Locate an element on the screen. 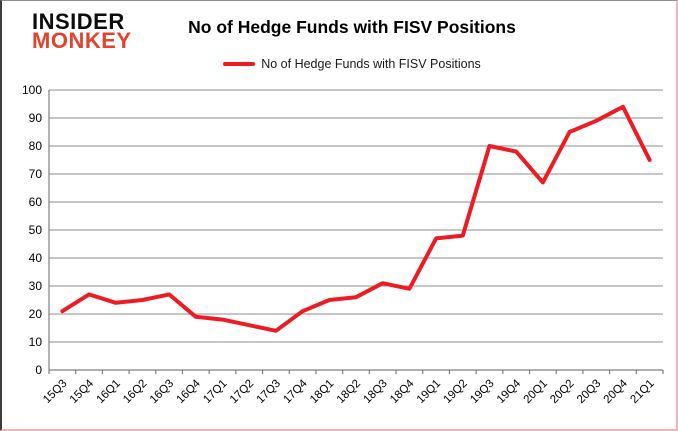 The width and height of the screenshot is (678, 431). svg-text: 17Q4 is located at coordinates (295, 391).